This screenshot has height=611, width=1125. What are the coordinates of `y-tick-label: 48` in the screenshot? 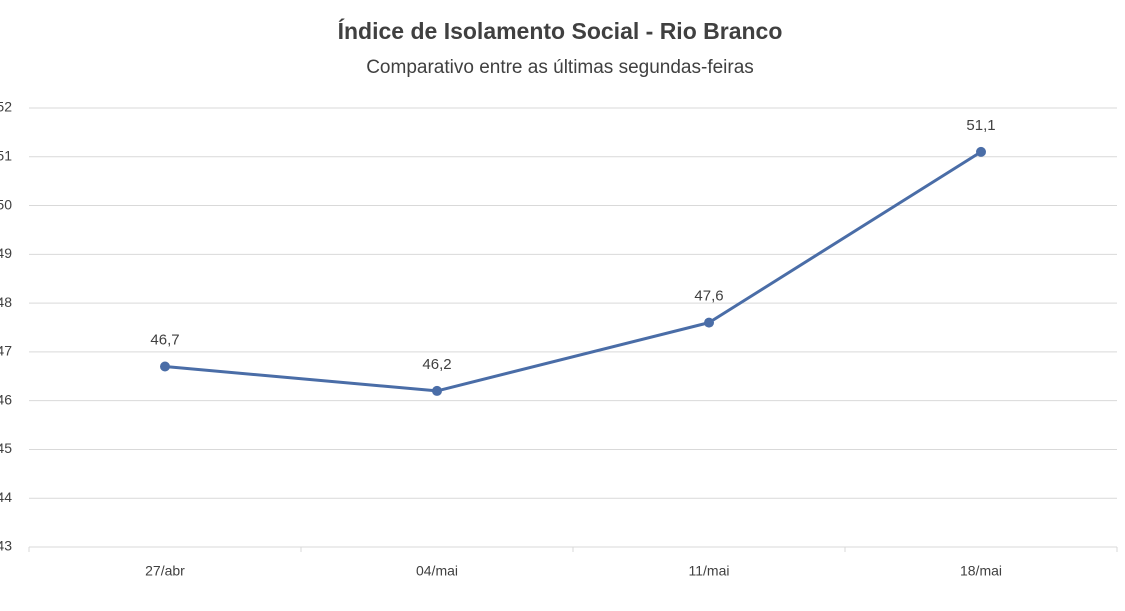 It's located at (6, 302).